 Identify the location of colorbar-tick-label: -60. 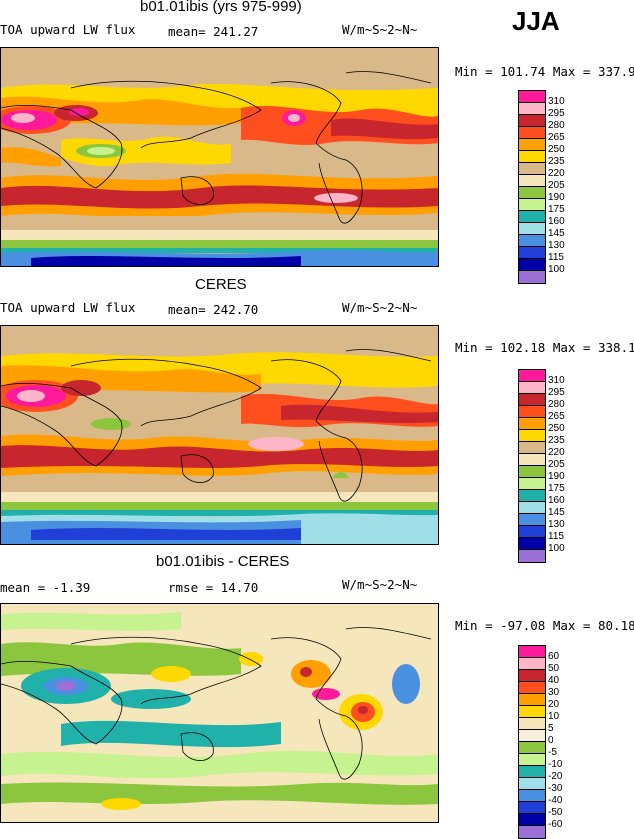
(555, 824).